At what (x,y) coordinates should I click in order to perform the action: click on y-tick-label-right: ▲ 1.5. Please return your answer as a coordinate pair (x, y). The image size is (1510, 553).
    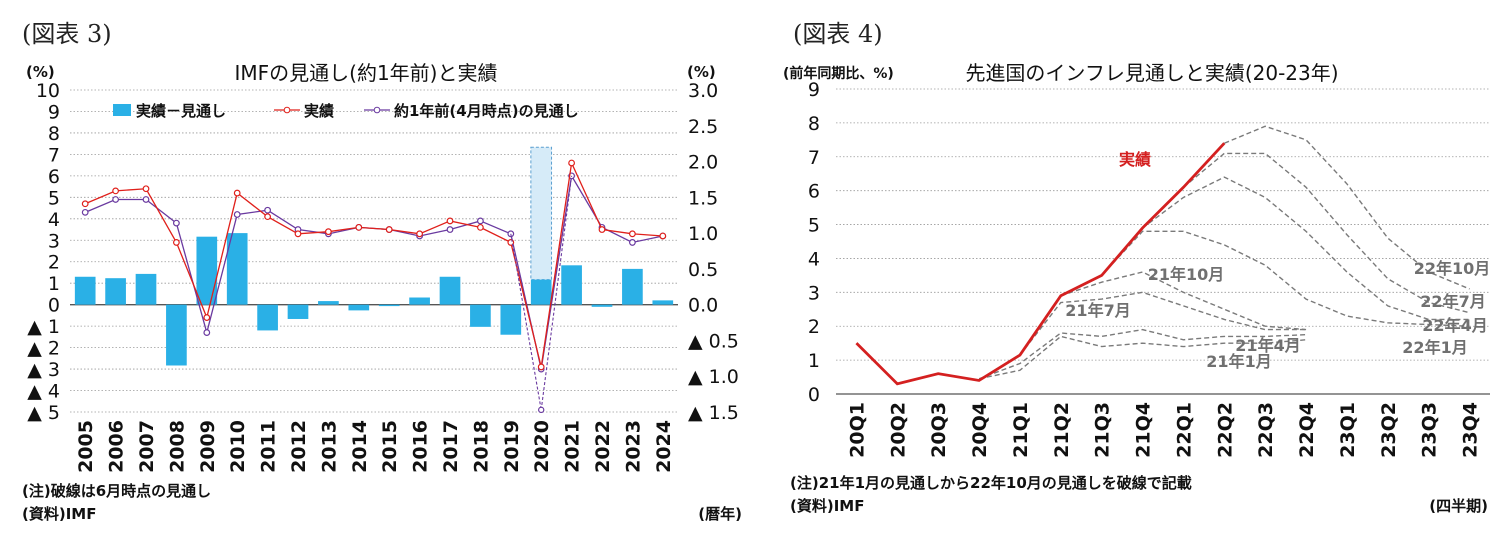
    Looking at the image, I should click on (713, 413).